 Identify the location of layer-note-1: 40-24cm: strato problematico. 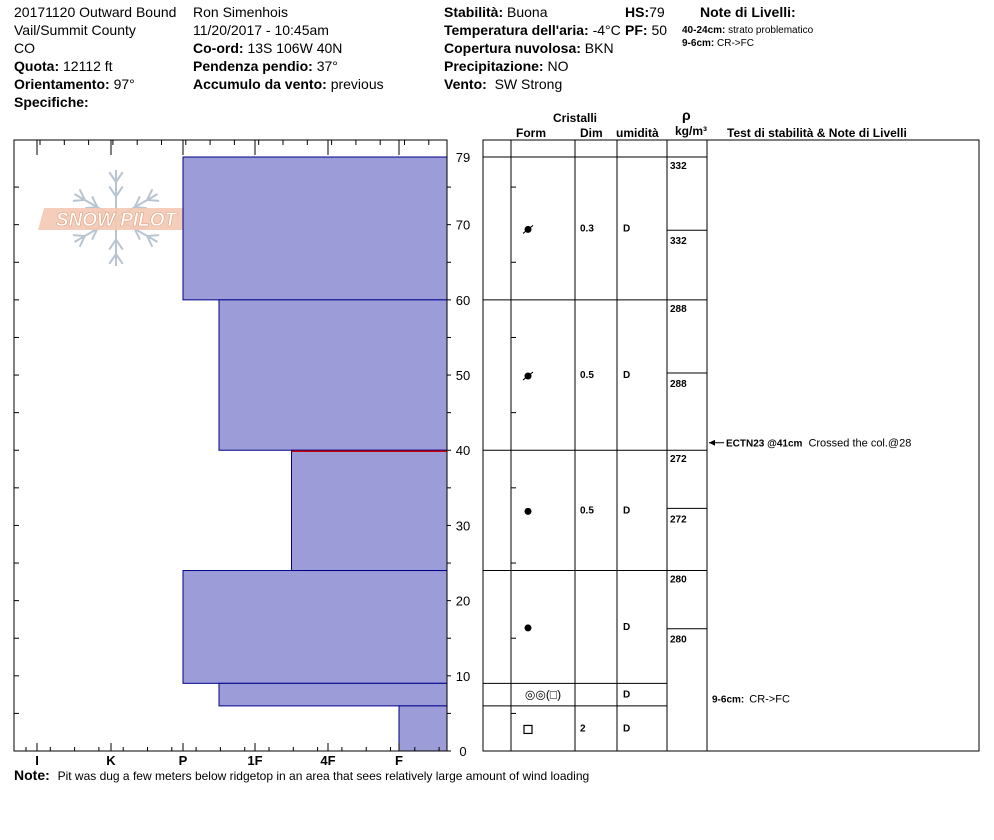
(748, 30).